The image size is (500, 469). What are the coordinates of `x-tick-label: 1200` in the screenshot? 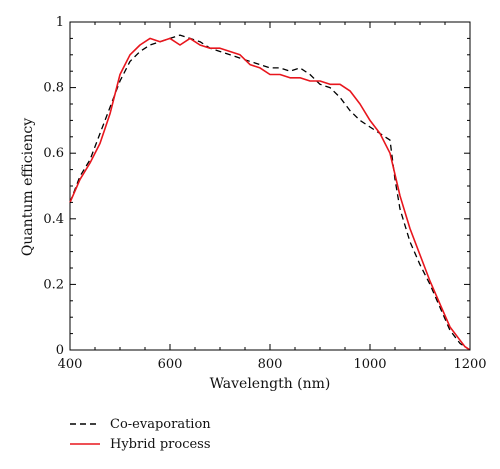 It's located at (469, 364).